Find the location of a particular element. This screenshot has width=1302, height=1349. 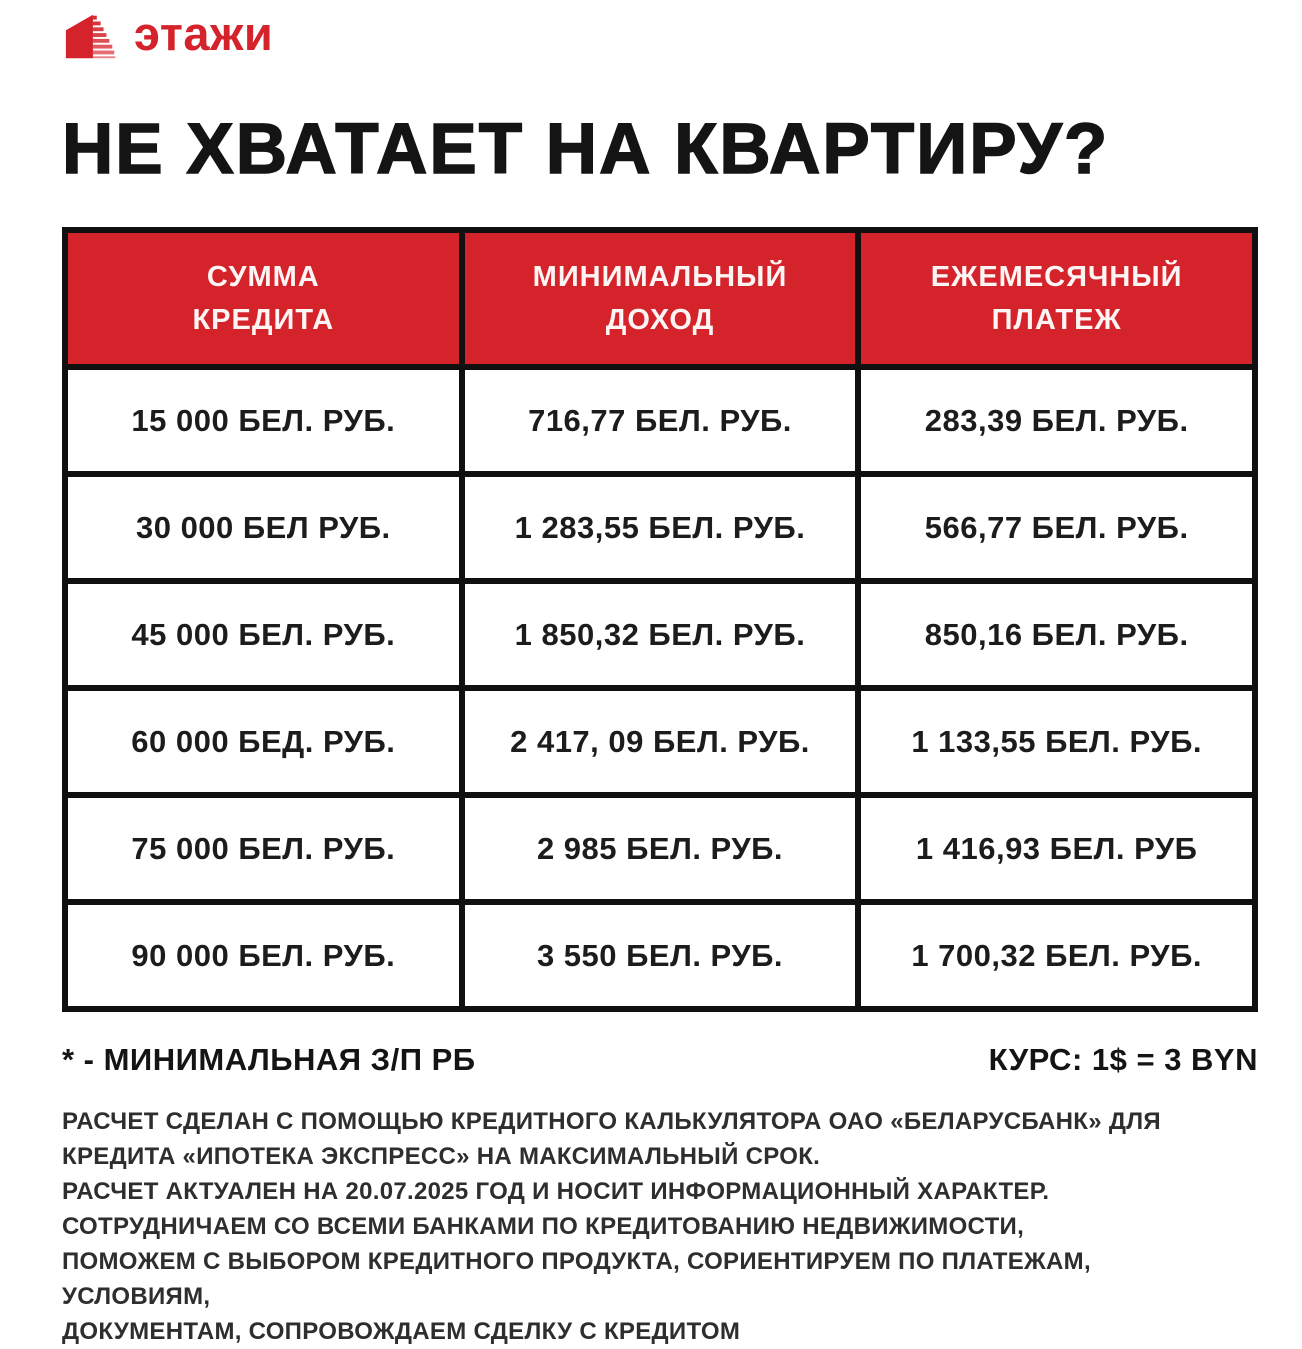

cell-monthly-payment: 850,16 БЕЛ. РУБ. is located at coordinates (1056, 634).